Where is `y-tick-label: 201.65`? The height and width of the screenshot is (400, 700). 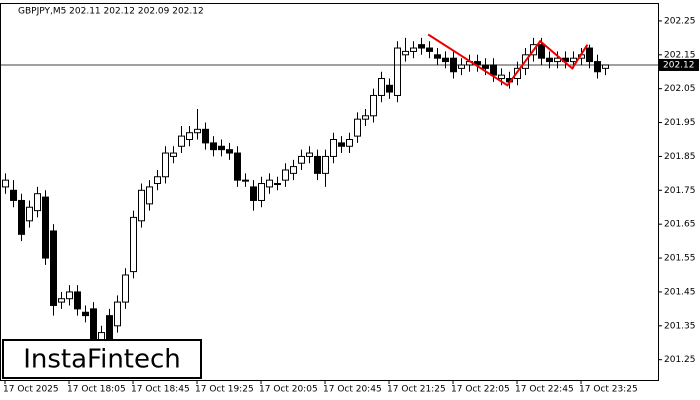 y-tick-label: 201.65 is located at coordinates (680, 225).